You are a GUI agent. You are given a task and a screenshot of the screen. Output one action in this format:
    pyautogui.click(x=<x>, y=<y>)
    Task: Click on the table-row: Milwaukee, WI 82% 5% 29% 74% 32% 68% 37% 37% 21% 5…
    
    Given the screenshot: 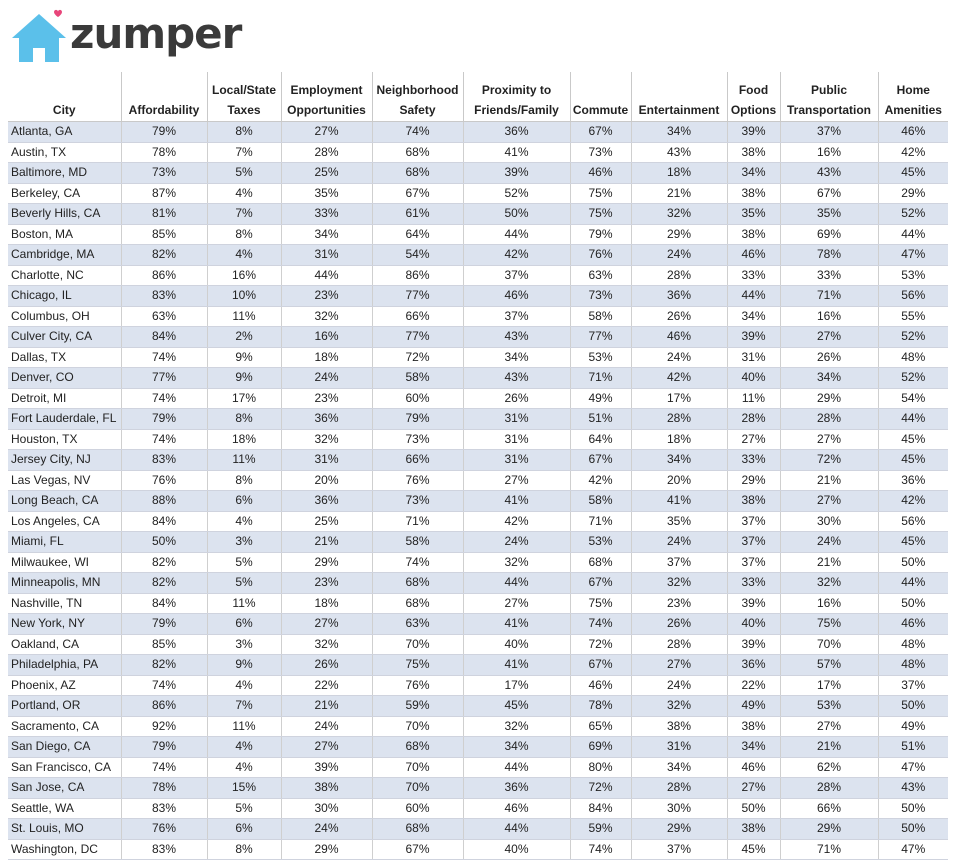 What is the action you would take?
    pyautogui.click(x=478, y=562)
    